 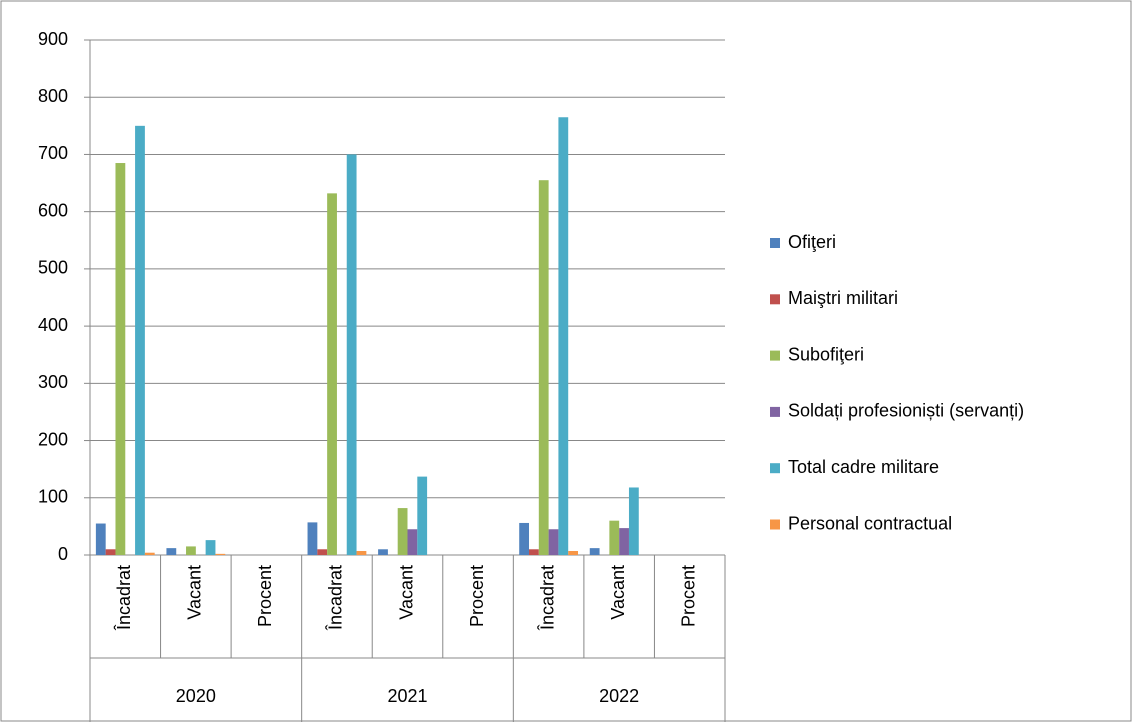 What do you see at coordinates (53, 325) in the screenshot?
I see `y-tick-label: 400` at bounding box center [53, 325].